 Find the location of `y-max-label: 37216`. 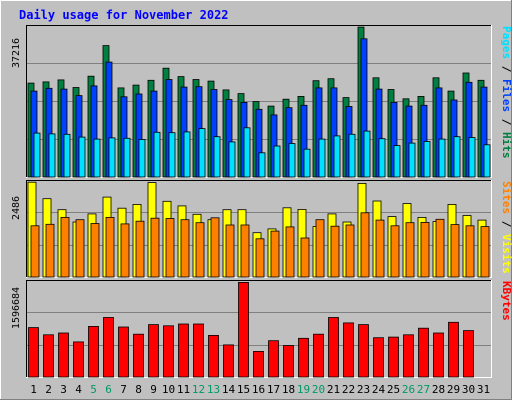

y-max-label: 37216 is located at coordinates (16, 53).